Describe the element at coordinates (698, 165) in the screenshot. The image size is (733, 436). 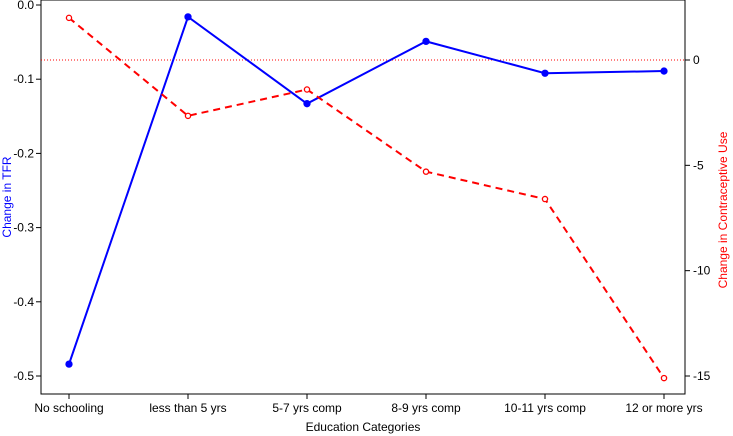
I see `right-tick-label: -5` at that location.